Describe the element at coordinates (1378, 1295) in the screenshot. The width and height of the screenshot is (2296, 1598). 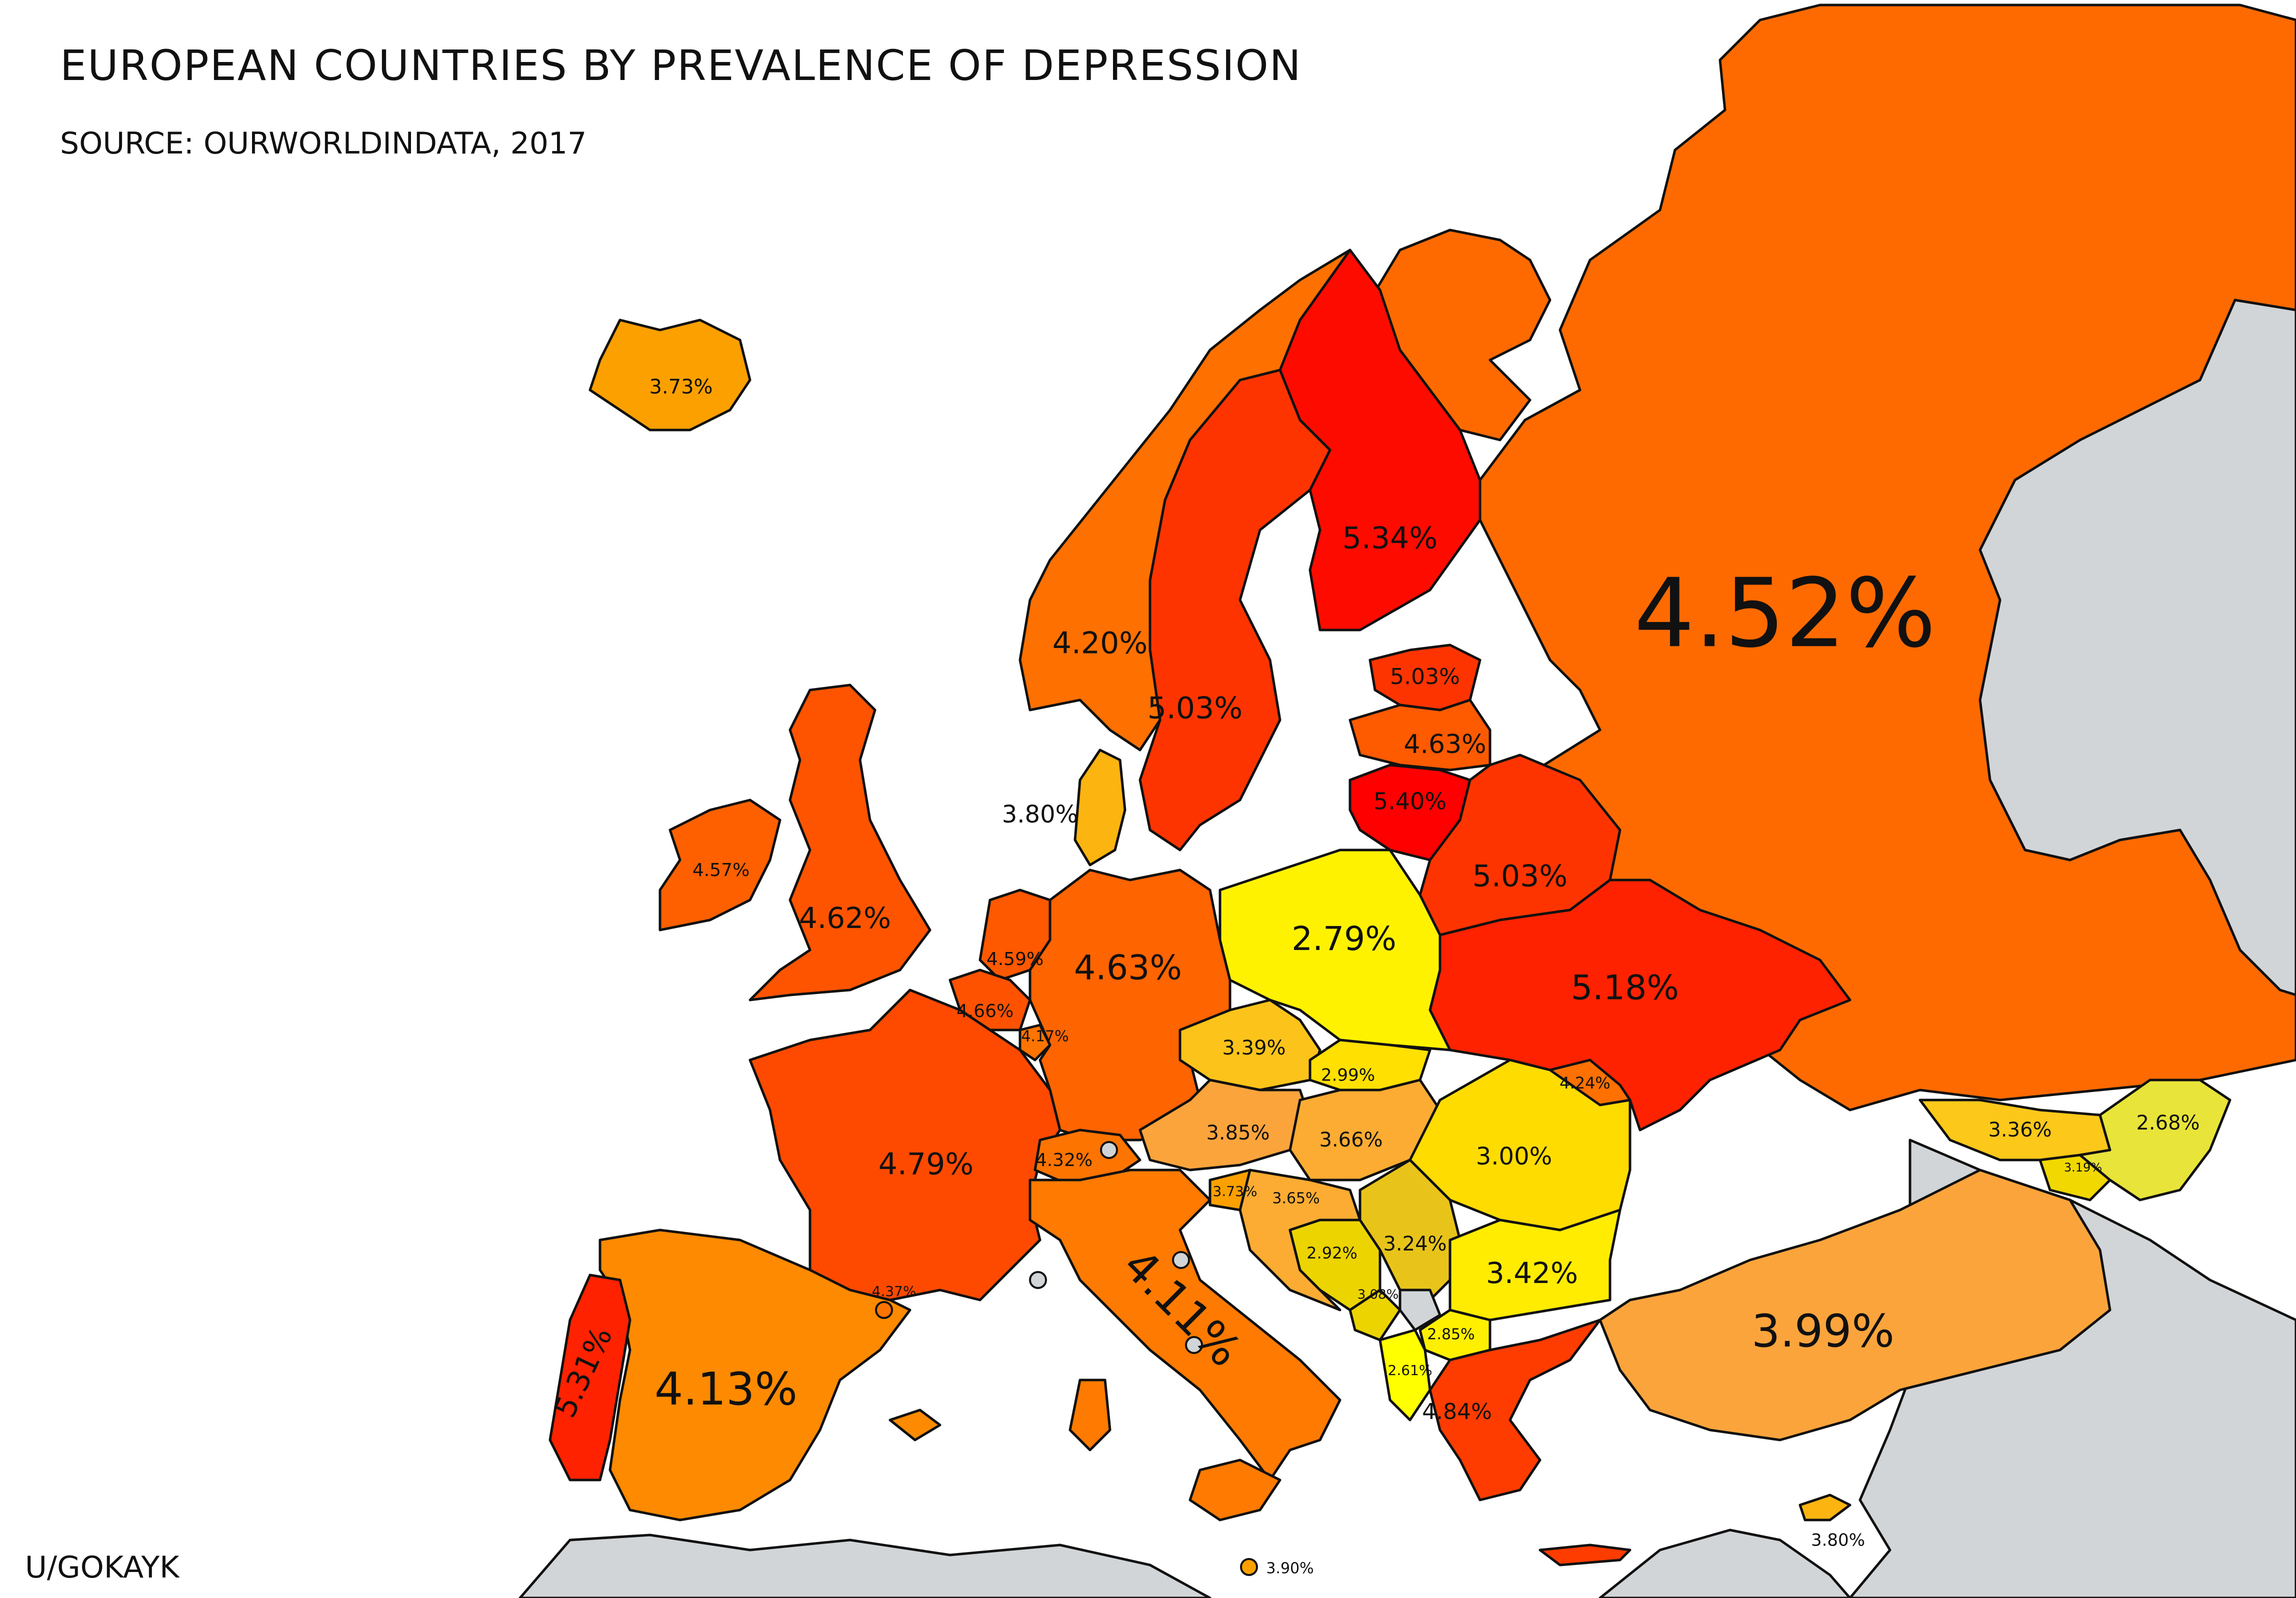
I see `label-montenegro: 3.08%` at that location.